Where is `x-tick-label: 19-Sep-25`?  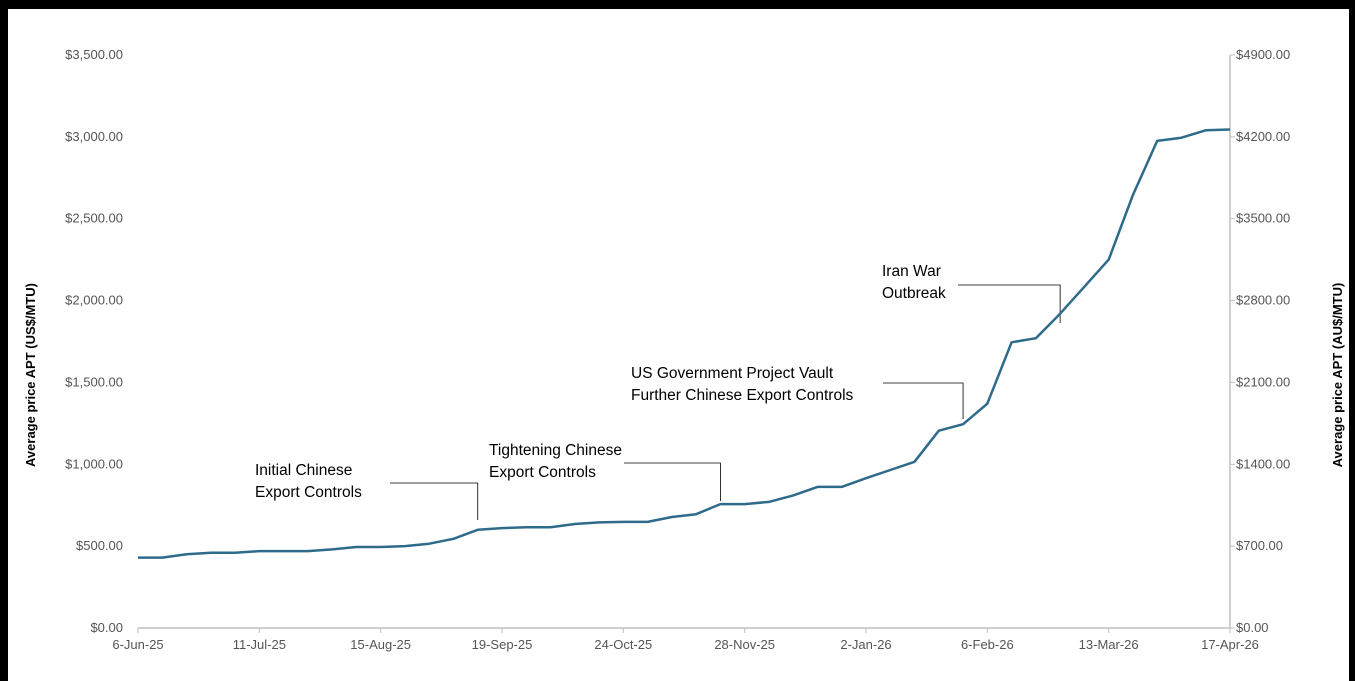
x-tick-label: 19-Sep-25 is located at coordinates (502, 644).